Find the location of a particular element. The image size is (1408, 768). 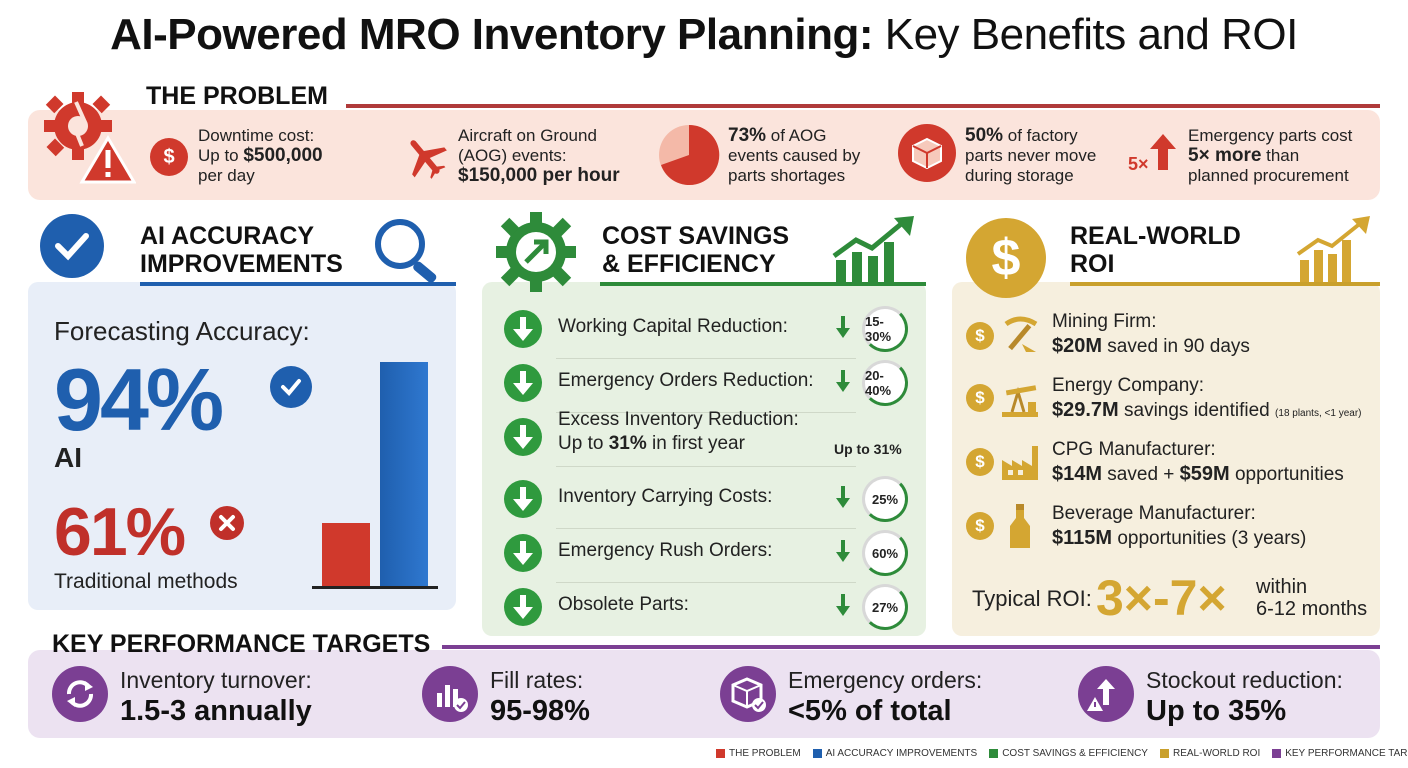

typical-roi-window: within 6-12 months is located at coordinates (1311, 598).